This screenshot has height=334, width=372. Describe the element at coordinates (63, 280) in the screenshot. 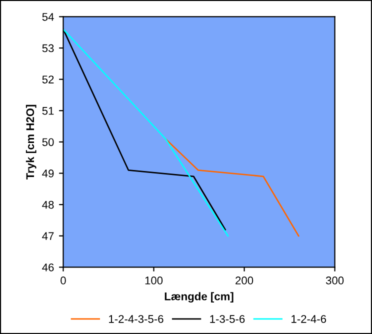

I see `x-tick-label: 0` at that location.